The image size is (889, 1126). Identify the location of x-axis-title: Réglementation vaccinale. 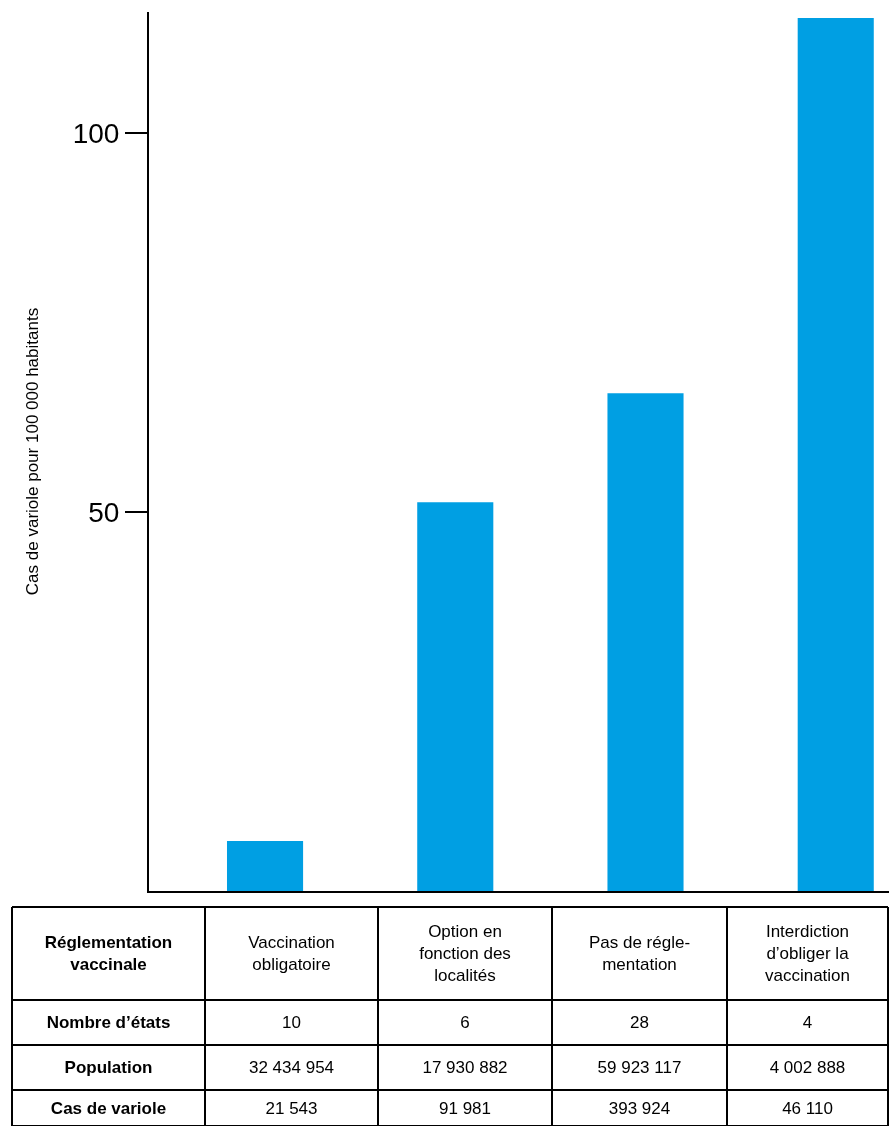
(108, 954).